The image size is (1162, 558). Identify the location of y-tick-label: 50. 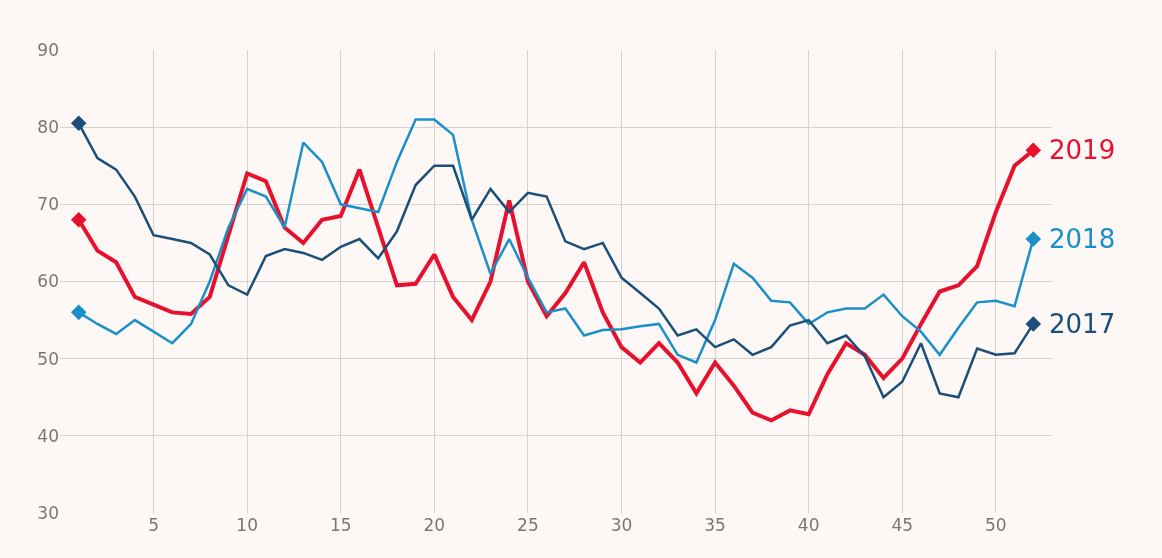
(48, 358).